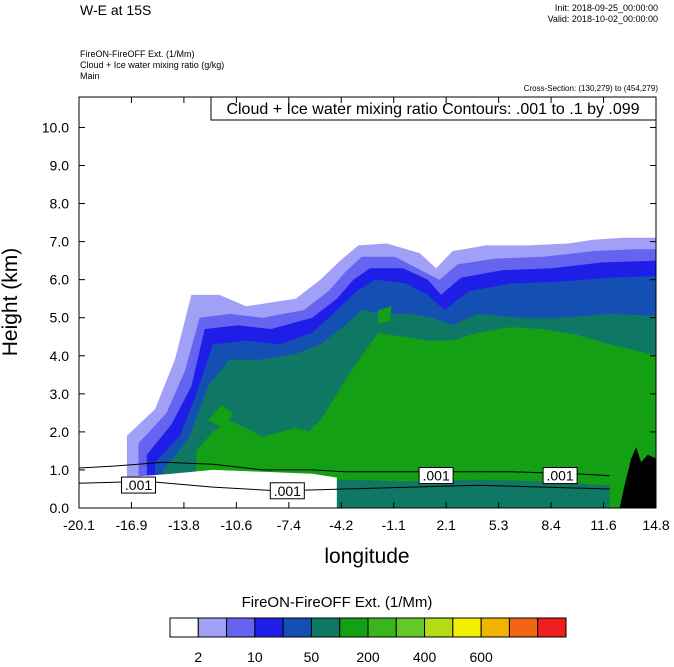 This screenshot has height=667, width=674. What do you see at coordinates (60, 356) in the screenshot?
I see `y-tick-label: 4.0` at bounding box center [60, 356].